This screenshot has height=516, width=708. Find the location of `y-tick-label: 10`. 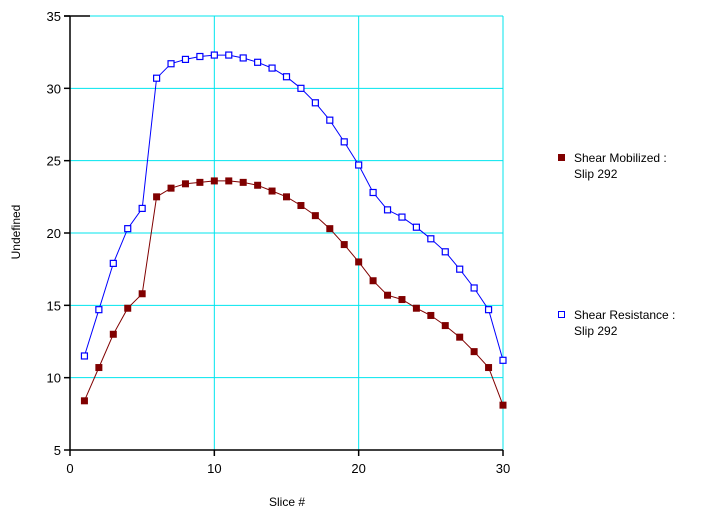

y-tick-label: 10 is located at coordinates (54, 378).